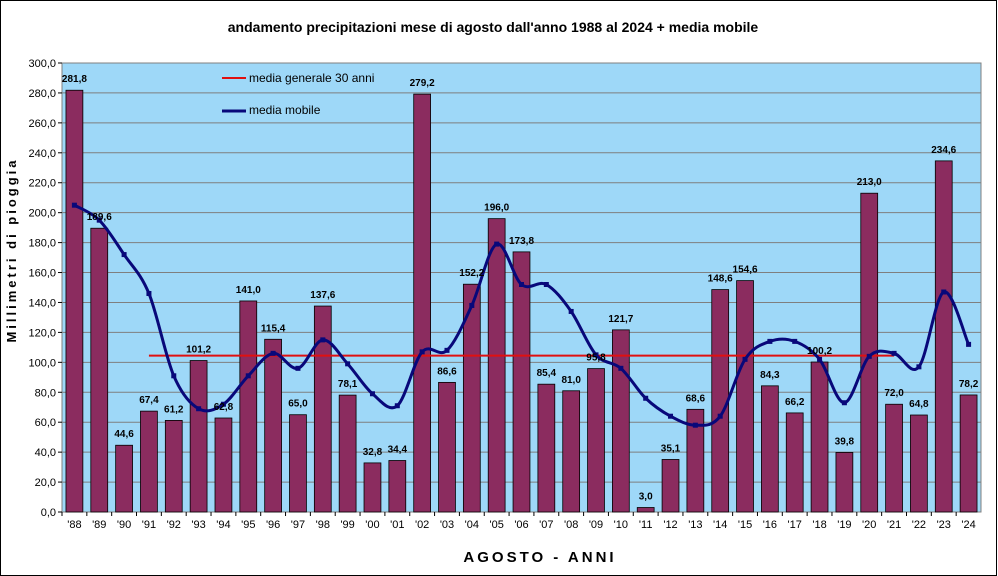  I want to click on bar-value-label: 100,2, so click(819, 351).